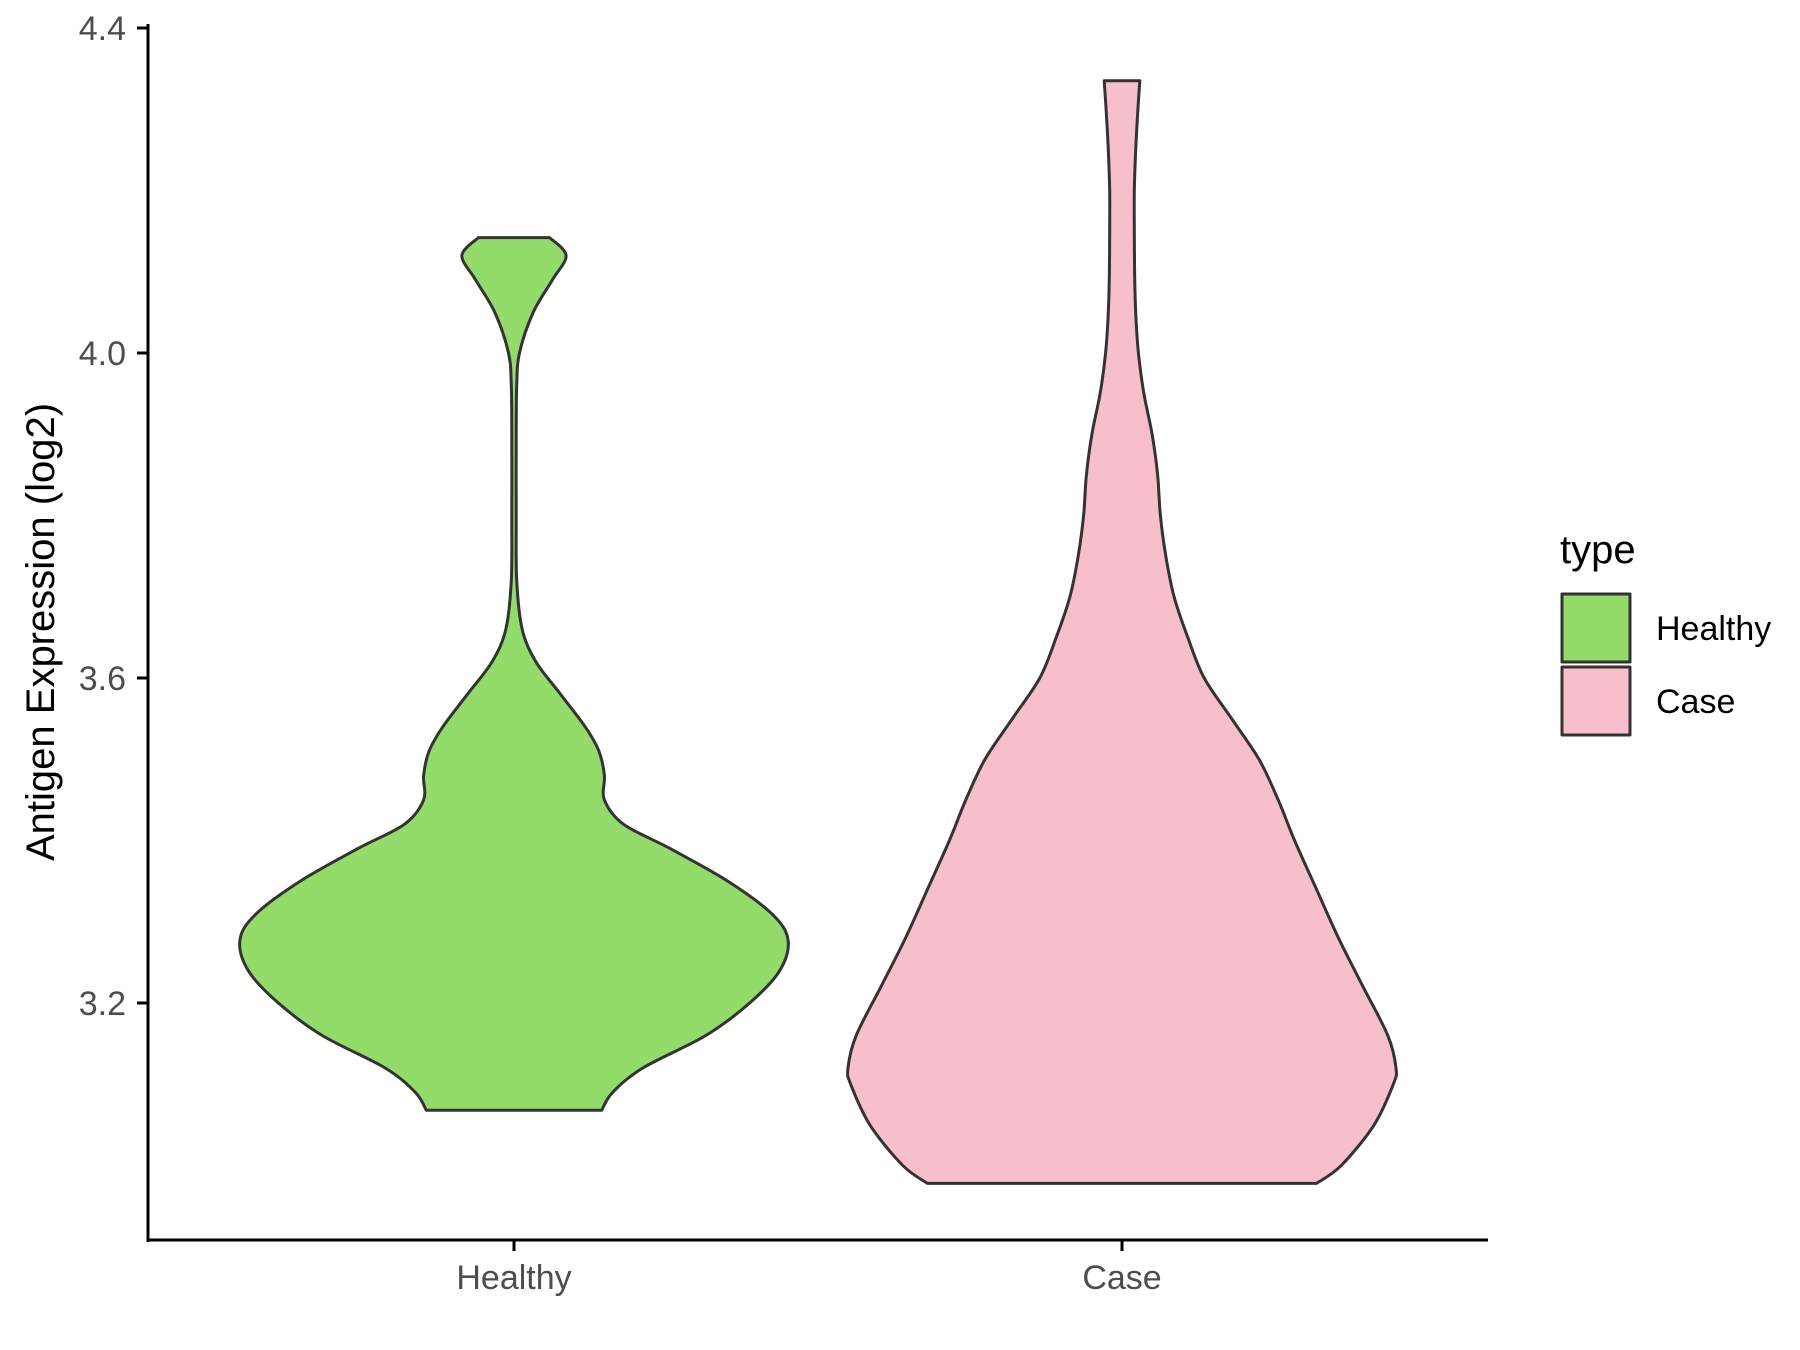 This screenshot has height=1350, width=1800. What do you see at coordinates (809, 1268) in the screenshot?
I see `x-ticks: Healthy Case` at bounding box center [809, 1268].